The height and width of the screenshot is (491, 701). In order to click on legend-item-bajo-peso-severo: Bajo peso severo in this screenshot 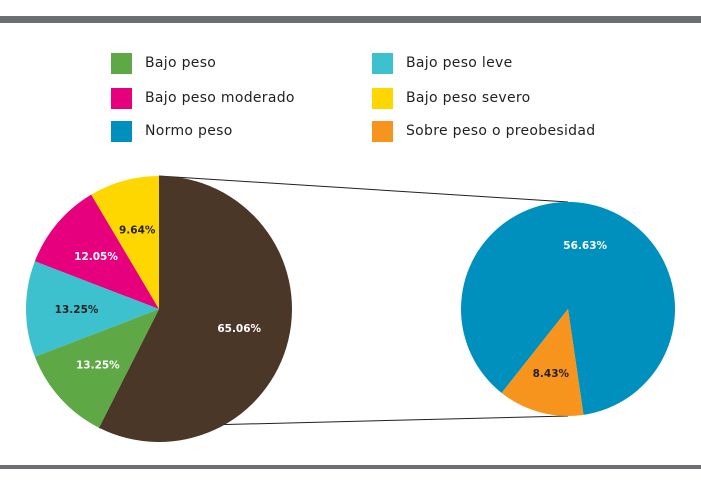, I will do `click(451, 98)`.